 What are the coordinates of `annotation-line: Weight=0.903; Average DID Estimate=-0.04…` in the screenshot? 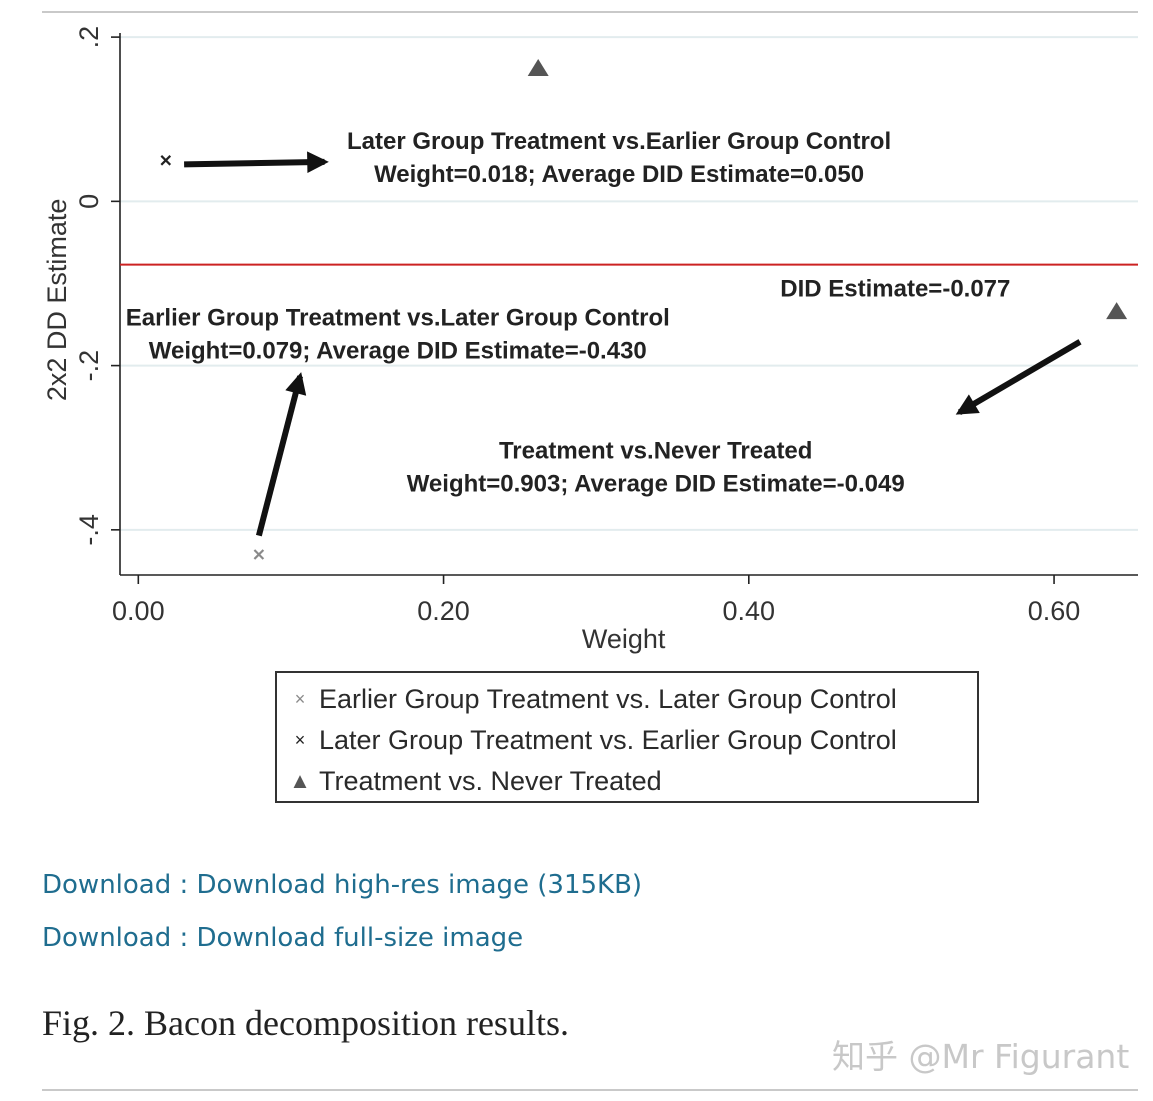 It's located at (656, 483).